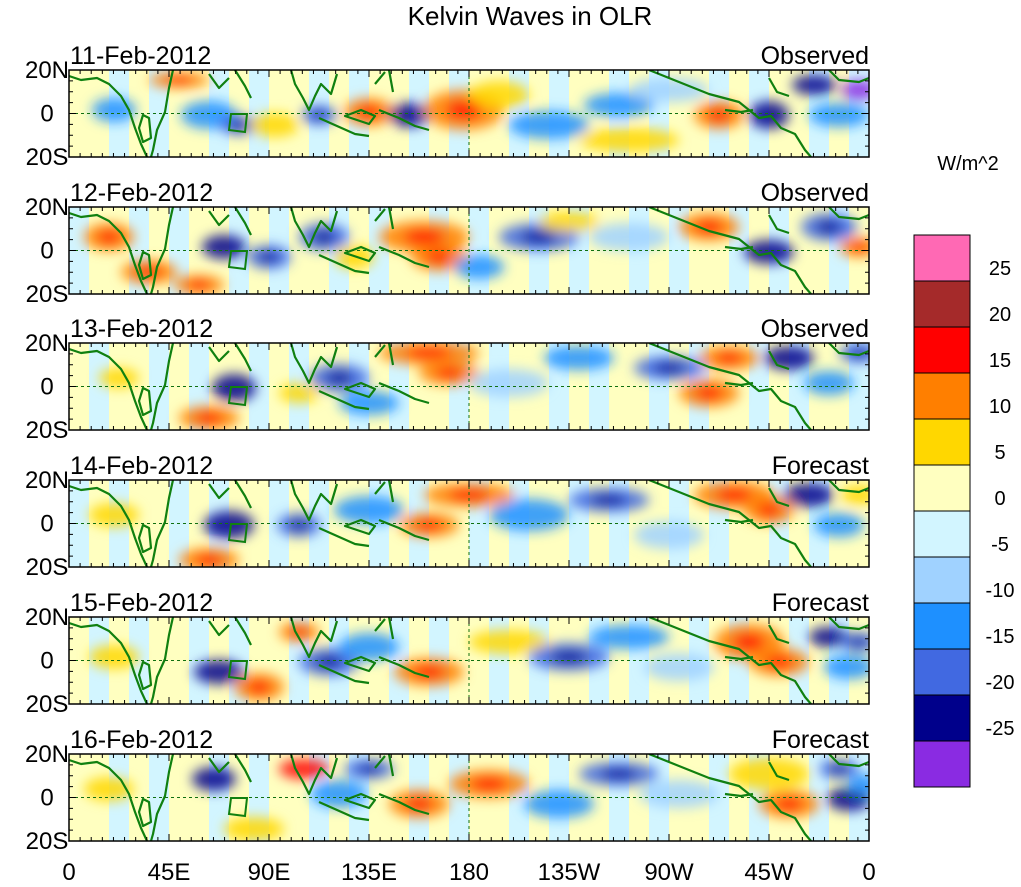  Describe the element at coordinates (1000, 269) in the screenshot. I see `colorbar-level-label: 25` at that location.